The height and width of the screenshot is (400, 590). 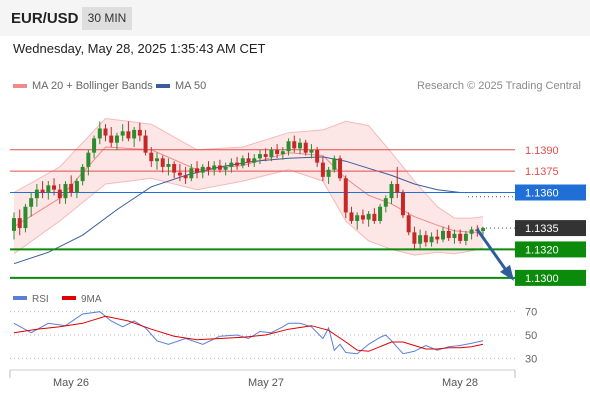 I want to click on time-axis: May 26 May 27 May 28, so click(x=262, y=379).